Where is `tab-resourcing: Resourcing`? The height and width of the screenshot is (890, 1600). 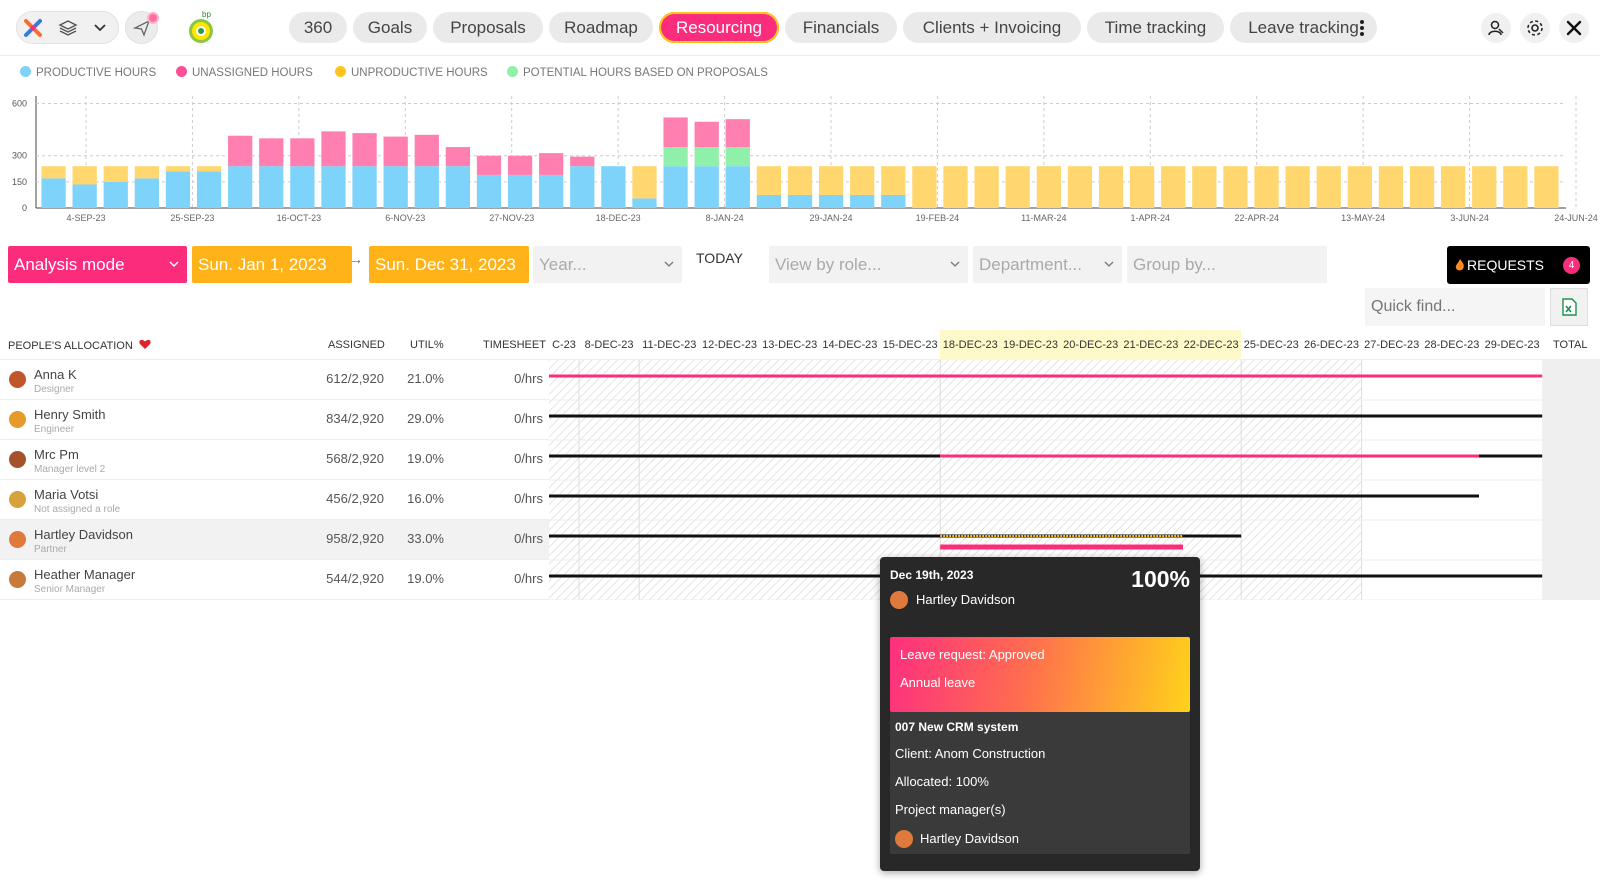
tab-resourcing: Resourcing is located at coordinates (719, 27).